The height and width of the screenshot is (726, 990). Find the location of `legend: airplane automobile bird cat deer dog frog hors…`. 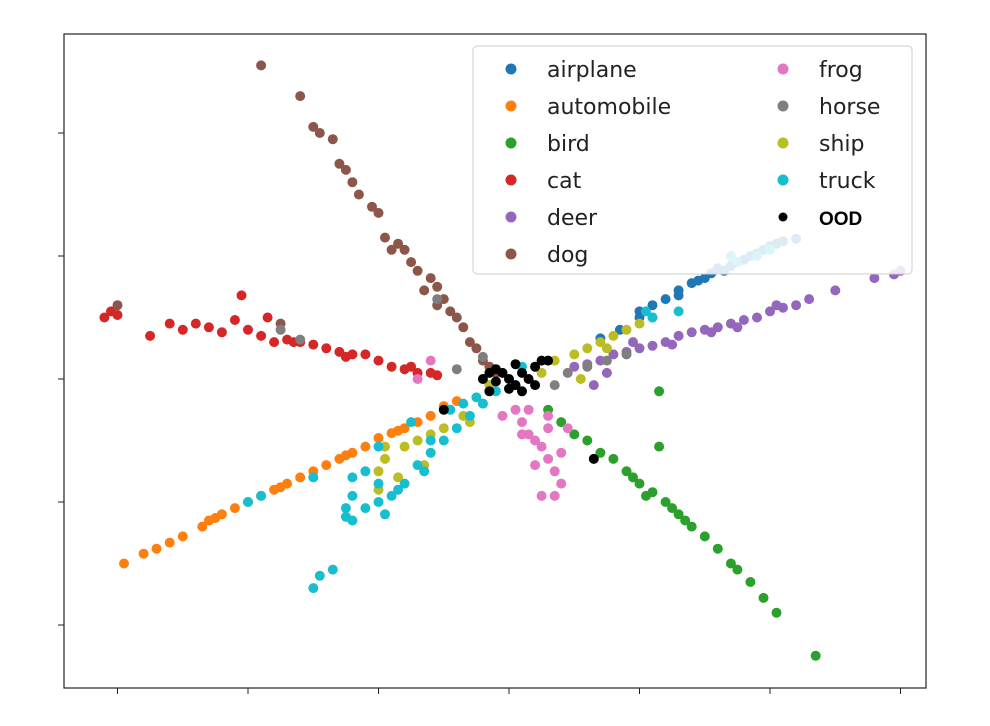

legend: airplane automobile bird cat deer dog frog hors… is located at coordinates (692, 160).